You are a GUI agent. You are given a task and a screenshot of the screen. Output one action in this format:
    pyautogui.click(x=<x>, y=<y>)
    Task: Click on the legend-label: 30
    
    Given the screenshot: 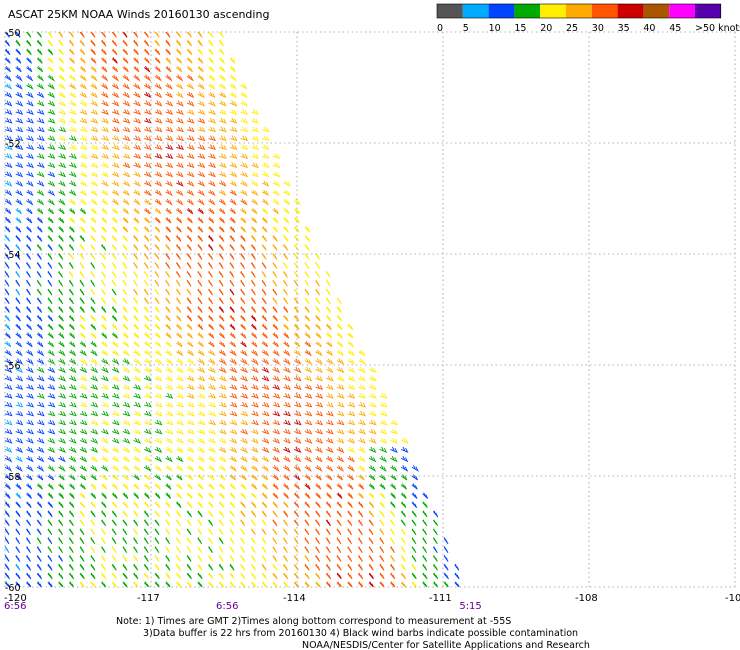 What is the action you would take?
    pyautogui.click(x=598, y=28)
    